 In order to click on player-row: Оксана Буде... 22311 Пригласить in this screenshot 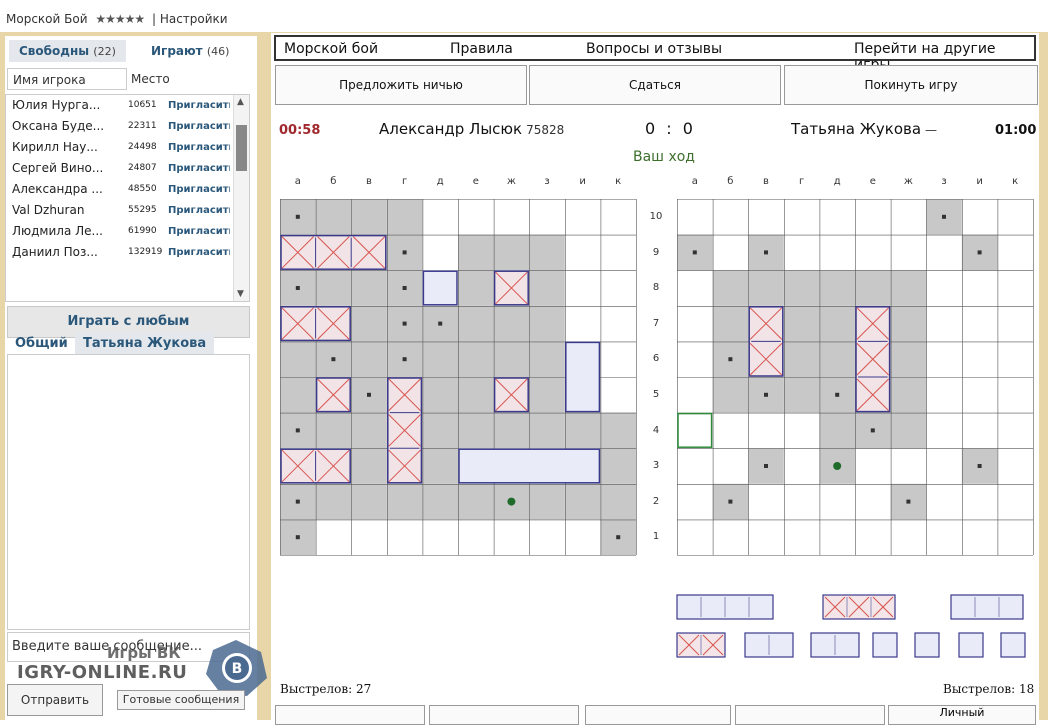, I will do `click(127, 126)`.